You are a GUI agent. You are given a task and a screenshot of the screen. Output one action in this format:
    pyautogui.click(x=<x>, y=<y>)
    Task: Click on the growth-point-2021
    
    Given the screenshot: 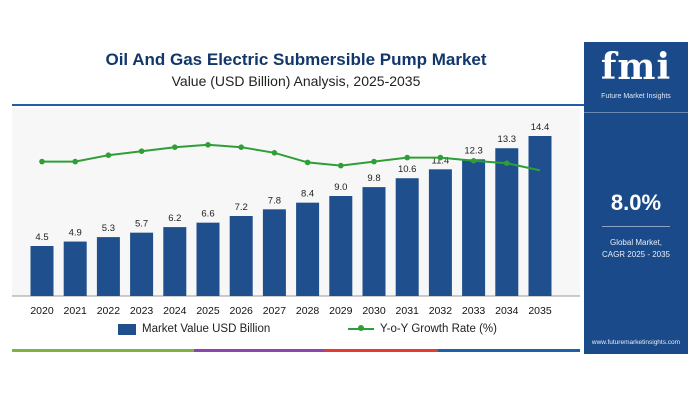 What is the action you would take?
    pyautogui.click(x=75, y=161)
    